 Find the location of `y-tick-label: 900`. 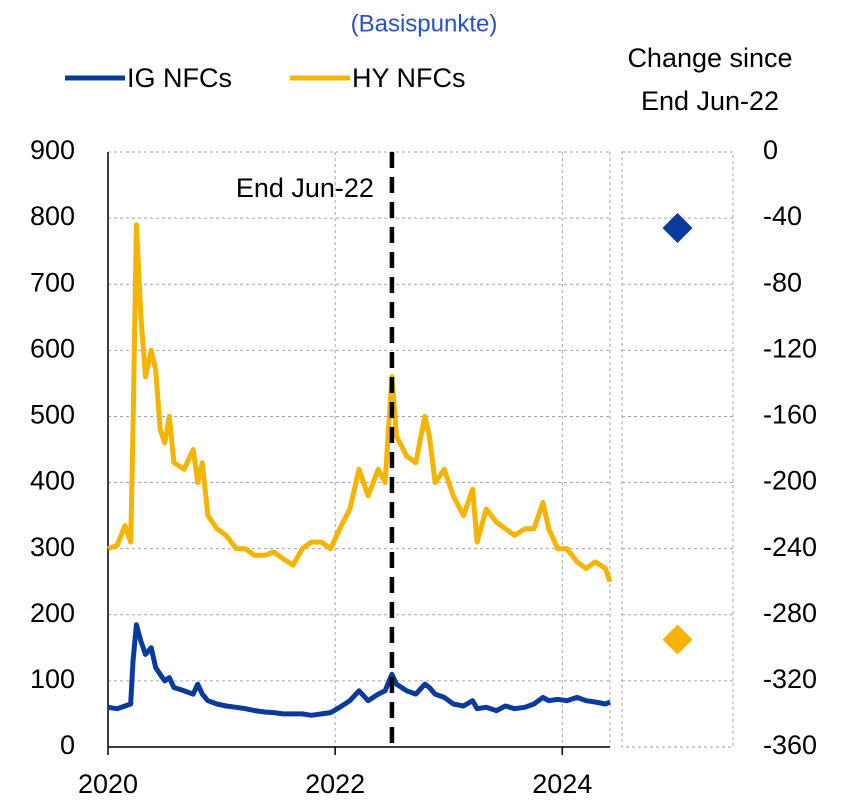

y-tick-label: 900 is located at coordinates (52, 150).